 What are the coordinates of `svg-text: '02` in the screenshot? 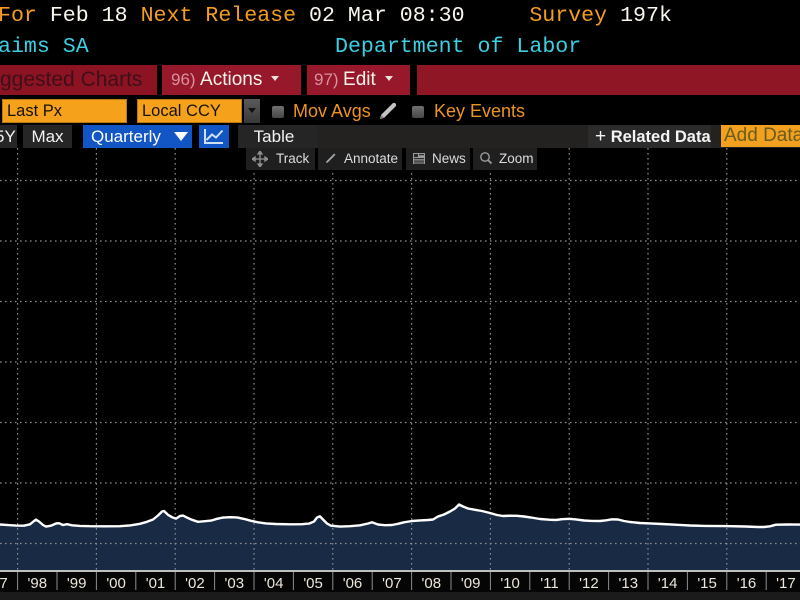 It's located at (195, 583).